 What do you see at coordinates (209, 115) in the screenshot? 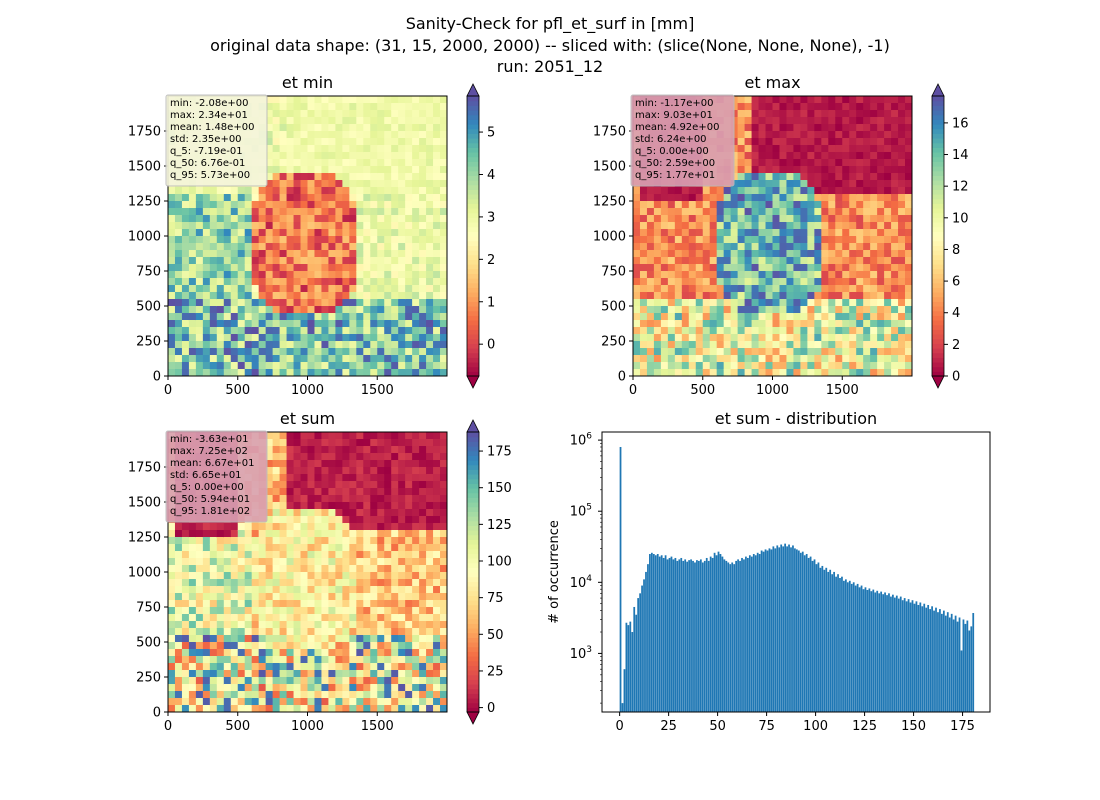
I see `stats-line: max: 2.34e+01` at bounding box center [209, 115].